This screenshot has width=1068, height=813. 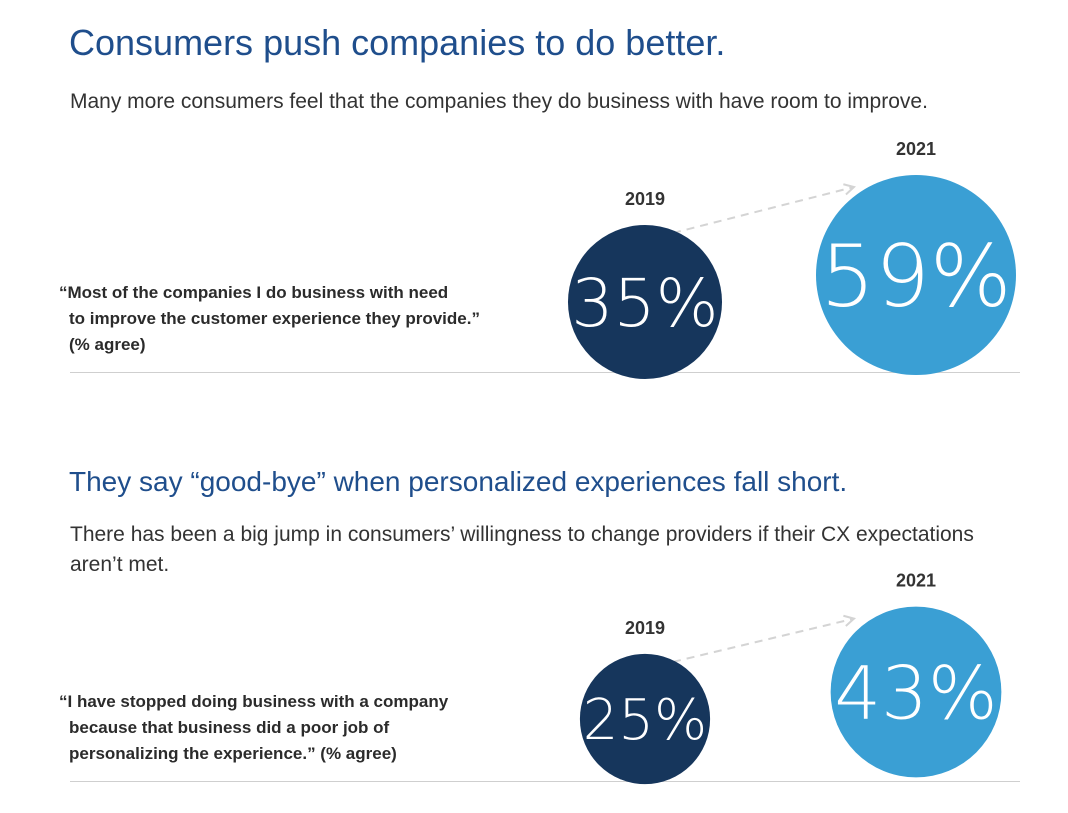 What do you see at coordinates (107, 344) in the screenshot?
I see `section-1-quote-line-3: (% agree)` at bounding box center [107, 344].